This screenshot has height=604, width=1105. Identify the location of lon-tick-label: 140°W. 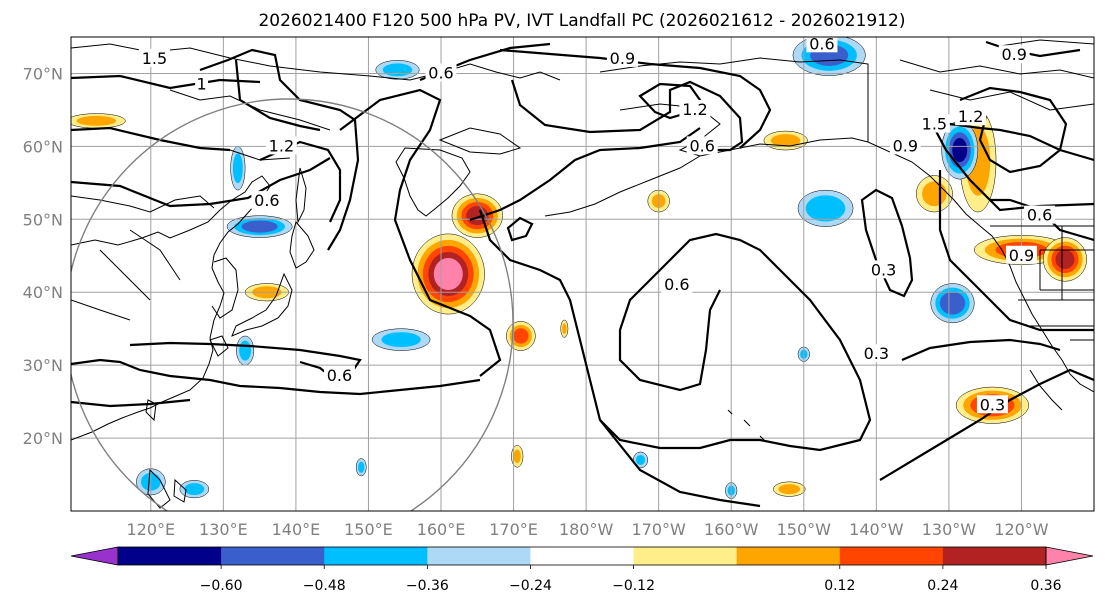
(876, 529).